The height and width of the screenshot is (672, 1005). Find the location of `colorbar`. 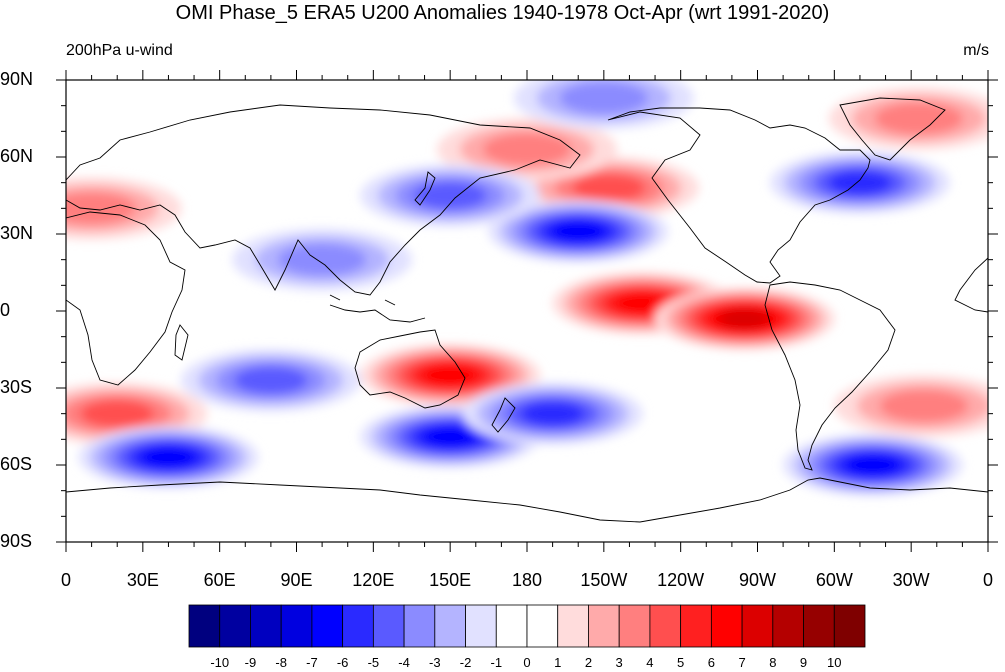

colorbar is located at coordinates (527, 626).